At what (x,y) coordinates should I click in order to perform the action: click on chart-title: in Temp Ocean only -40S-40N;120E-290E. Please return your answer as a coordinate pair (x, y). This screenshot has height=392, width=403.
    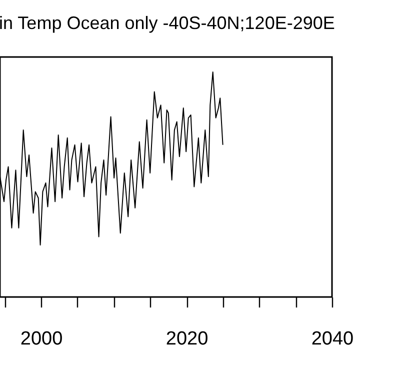
    Looking at the image, I should click on (167, 23).